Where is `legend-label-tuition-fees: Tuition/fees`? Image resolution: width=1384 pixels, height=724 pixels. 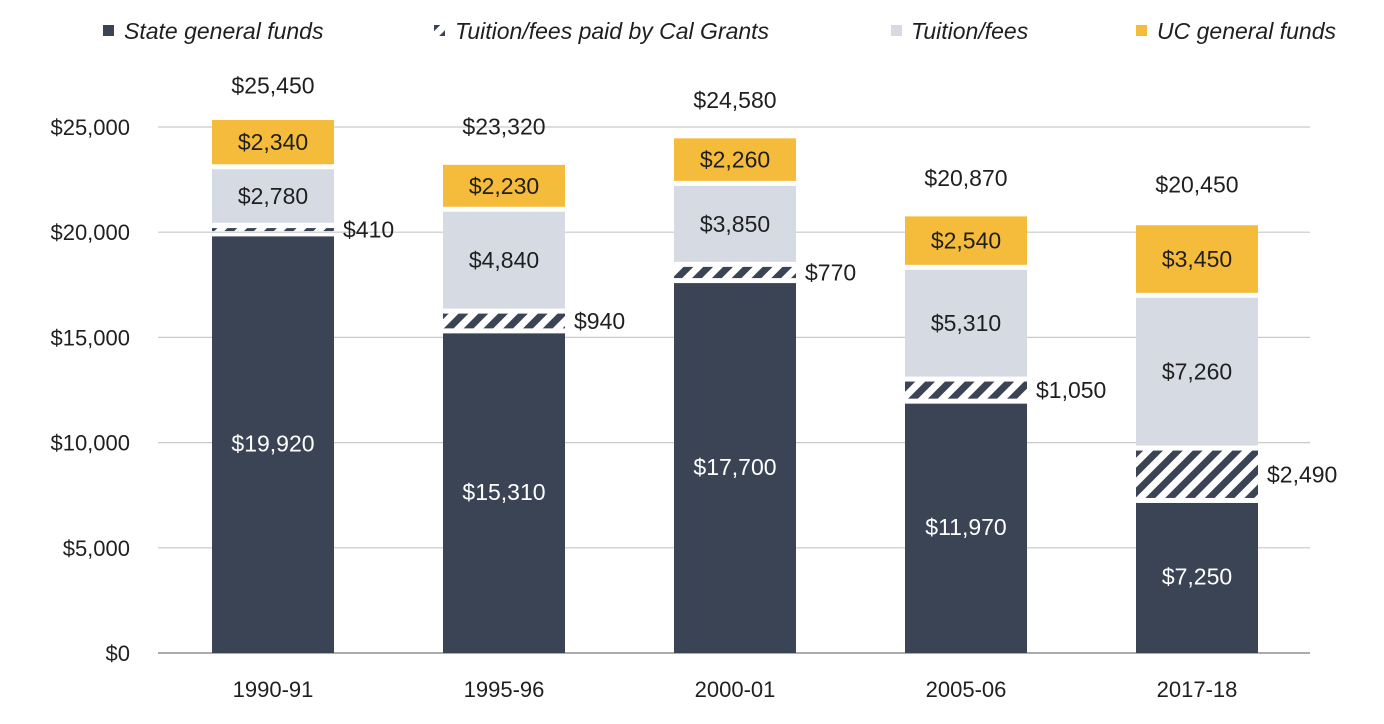 legend-label-tuition-fees: Tuition/fees is located at coordinates (970, 31).